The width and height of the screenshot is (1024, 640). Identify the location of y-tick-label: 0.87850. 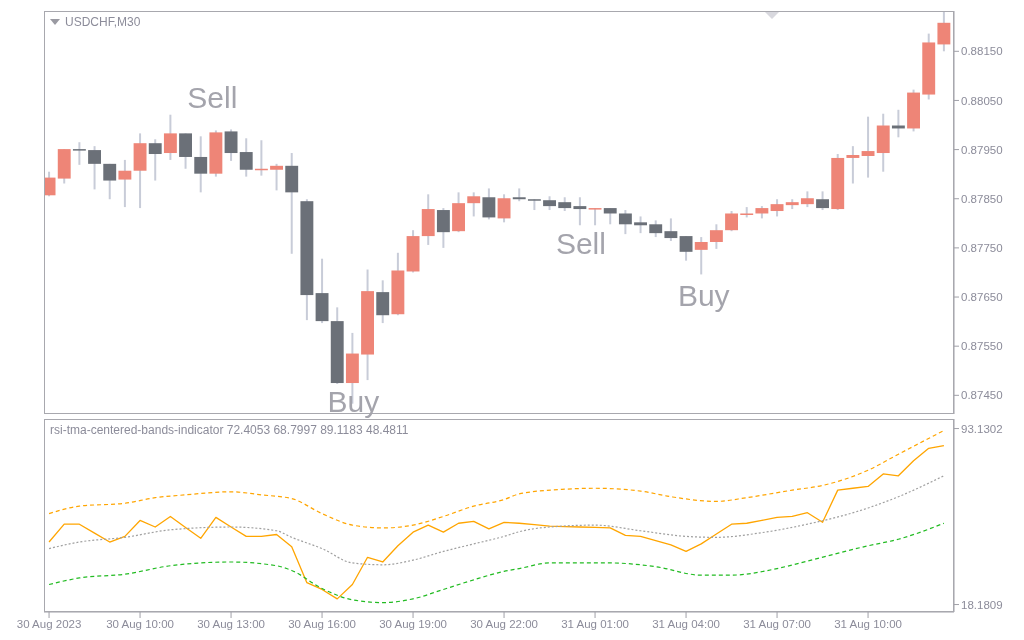
(982, 198).